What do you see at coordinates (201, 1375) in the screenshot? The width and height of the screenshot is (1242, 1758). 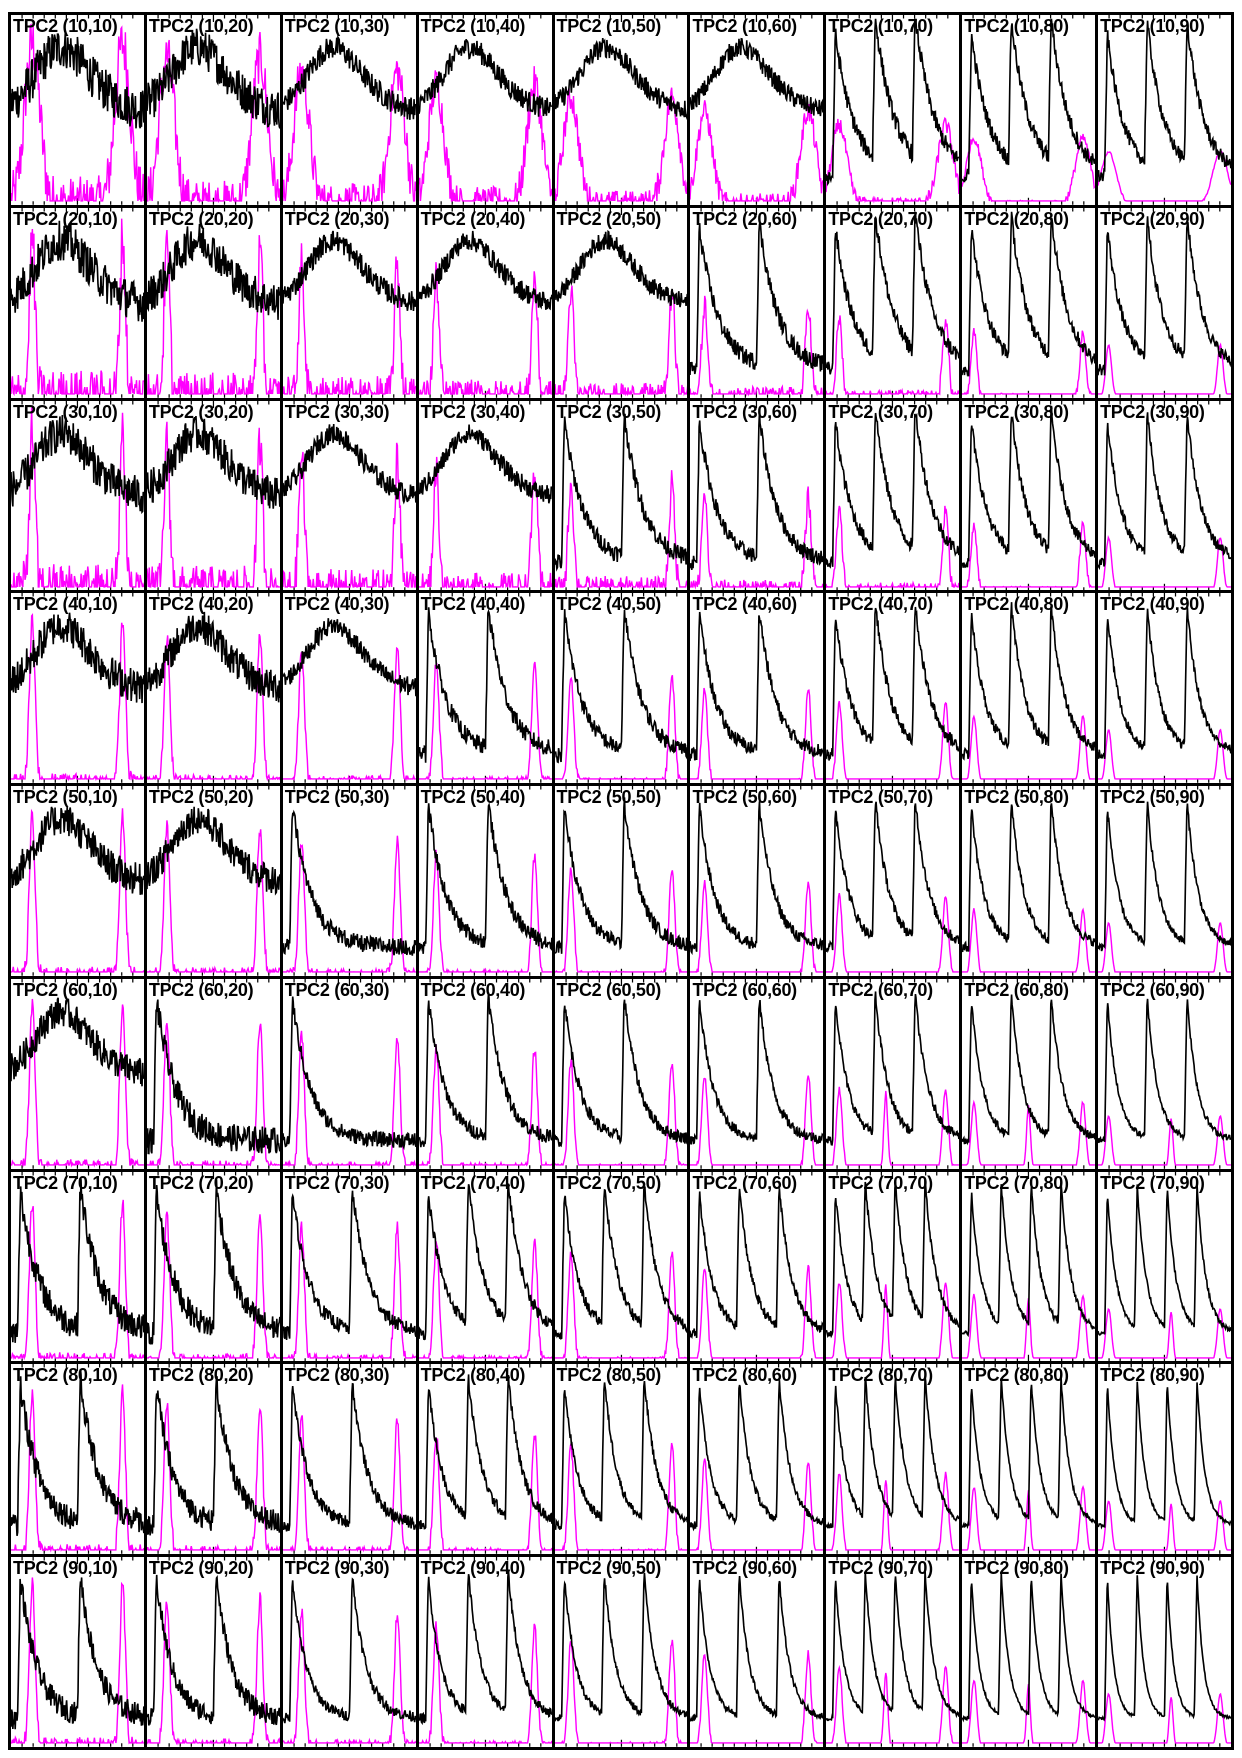 I see `panel-title: TPC2 (80,20)` at bounding box center [201, 1375].